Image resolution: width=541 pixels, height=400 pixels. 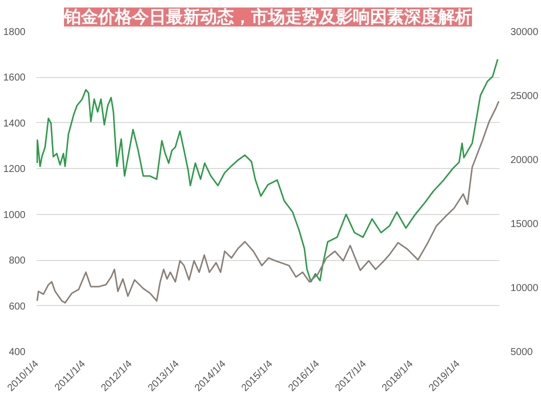 What do you see at coordinates (17, 352) in the screenshot?
I see `y-tick-label: 400` at bounding box center [17, 352].